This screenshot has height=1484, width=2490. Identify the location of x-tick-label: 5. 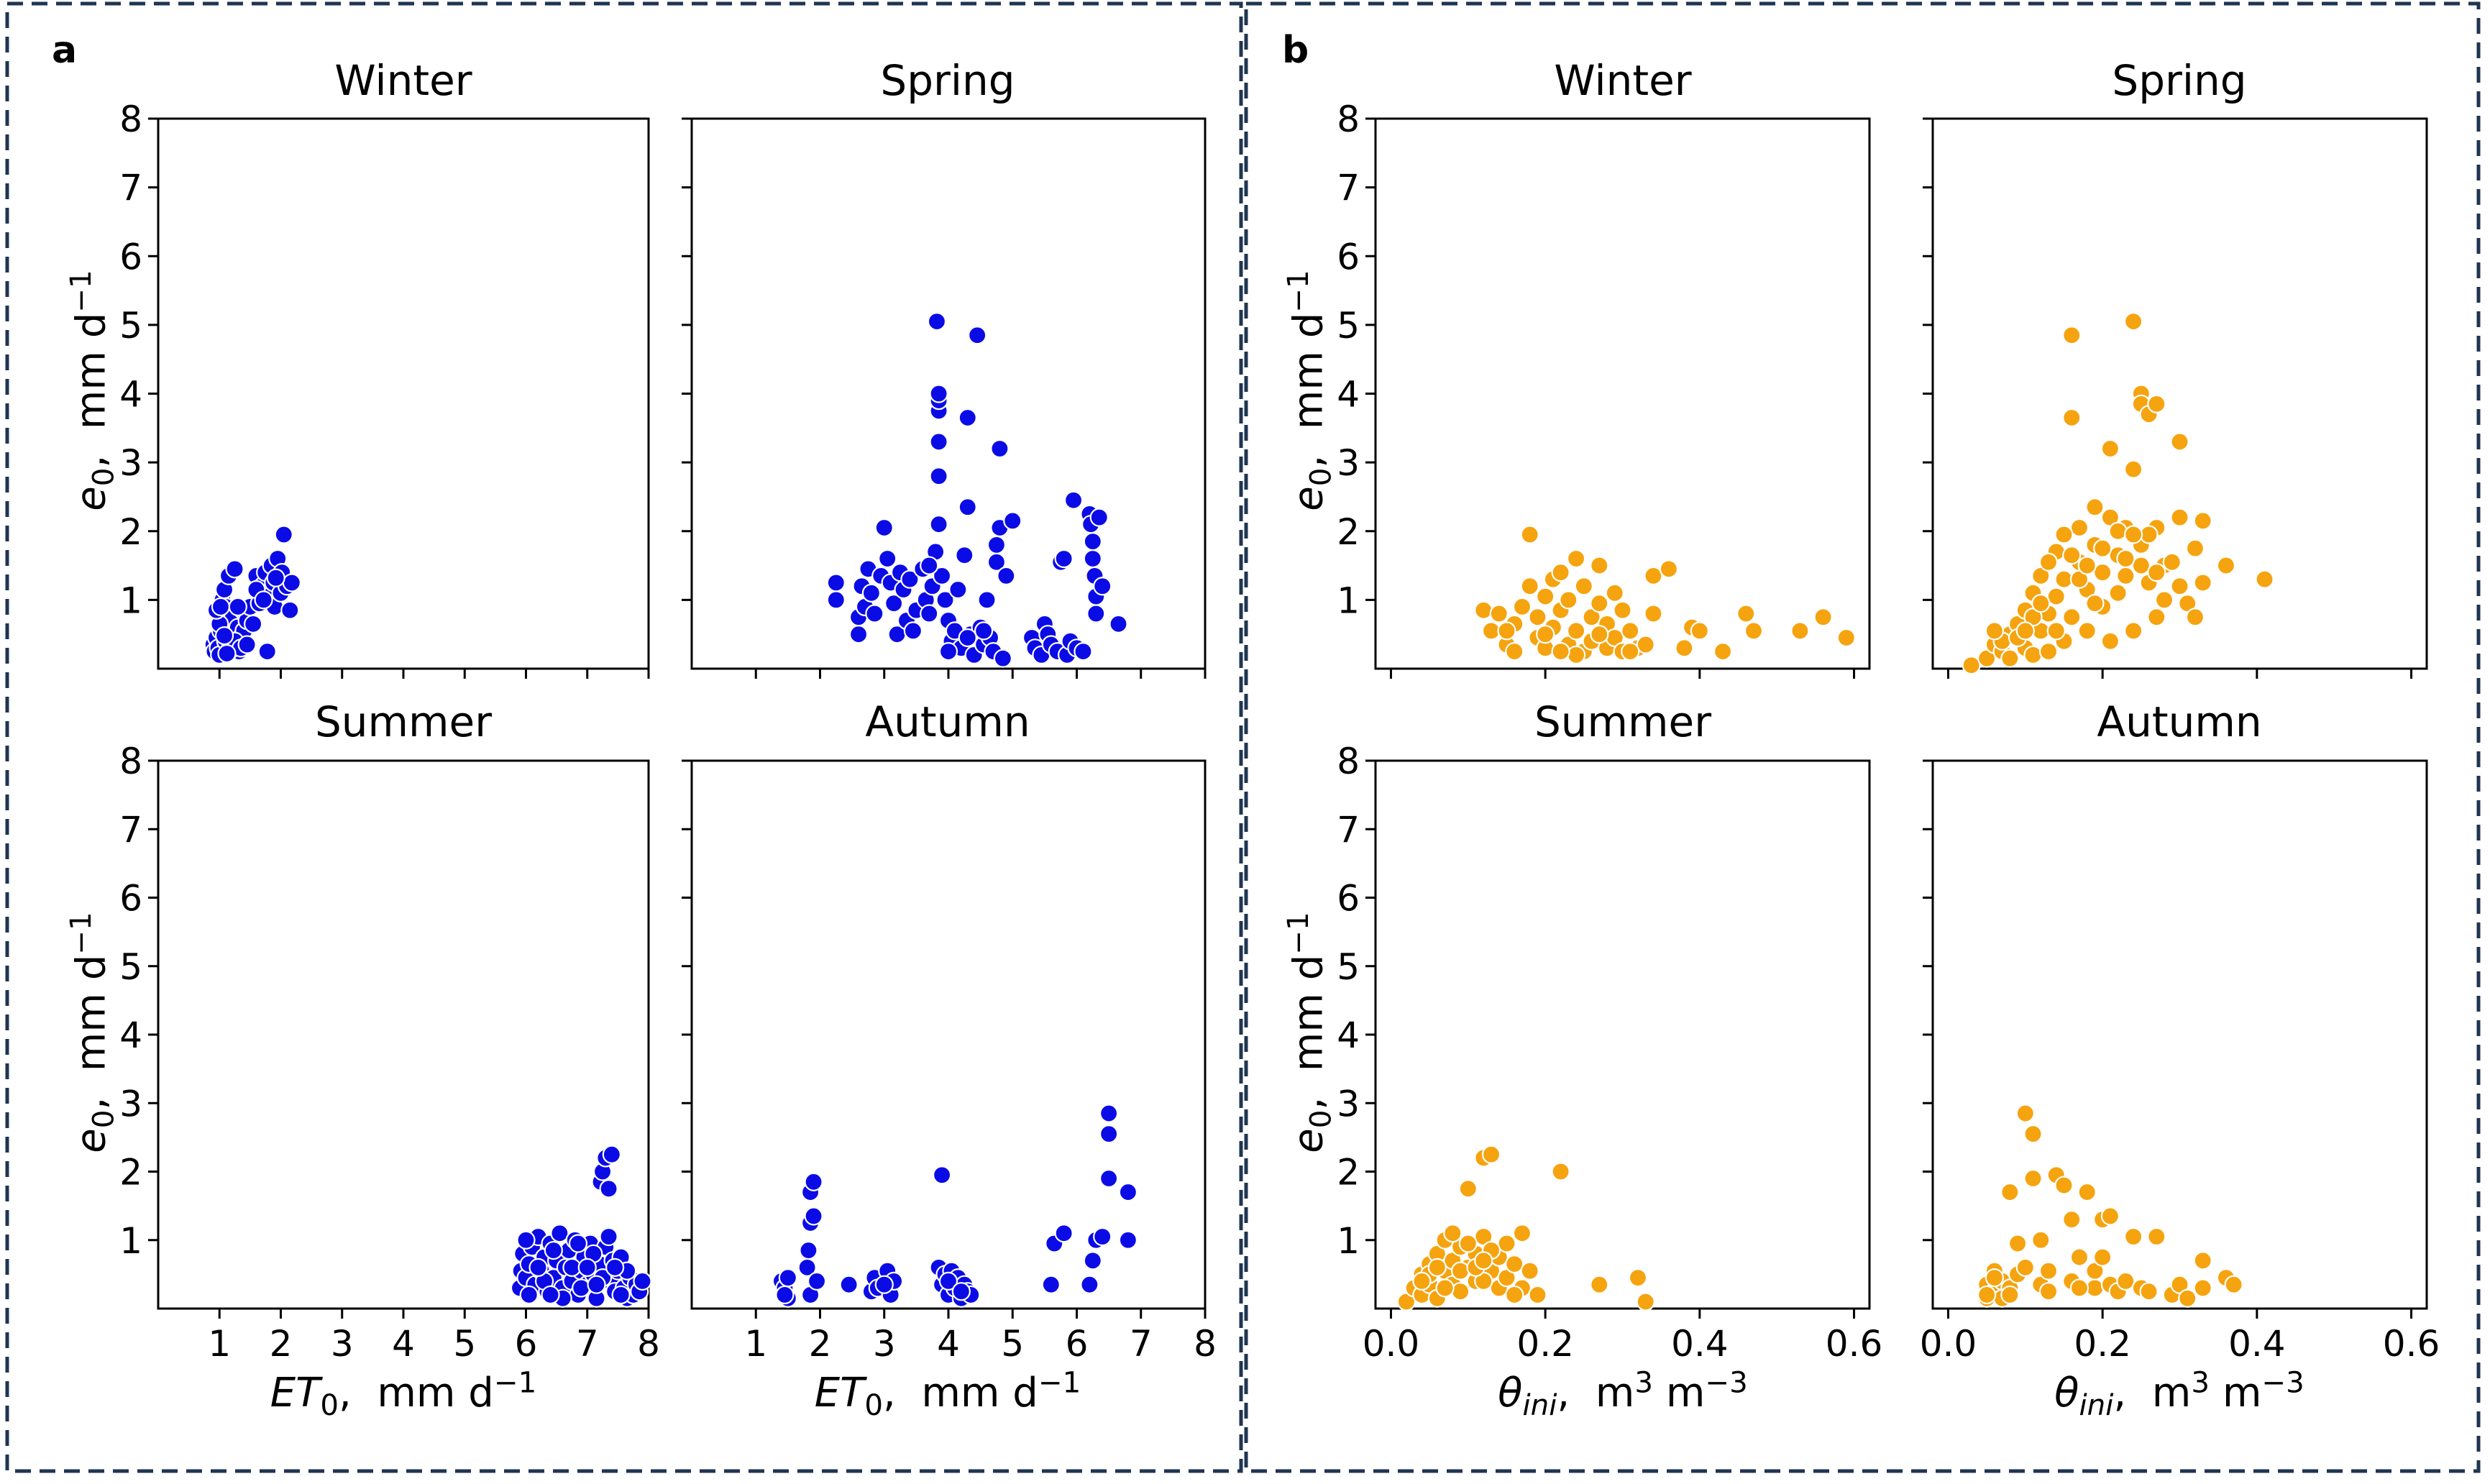
(1013, 1344).